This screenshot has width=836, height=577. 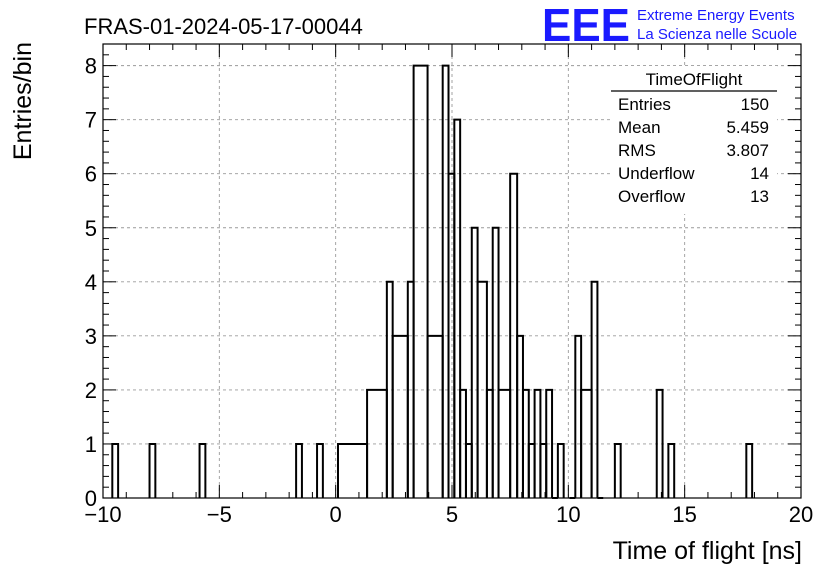 What do you see at coordinates (755, 104) in the screenshot?
I see `stats-value-entries: 150` at bounding box center [755, 104].